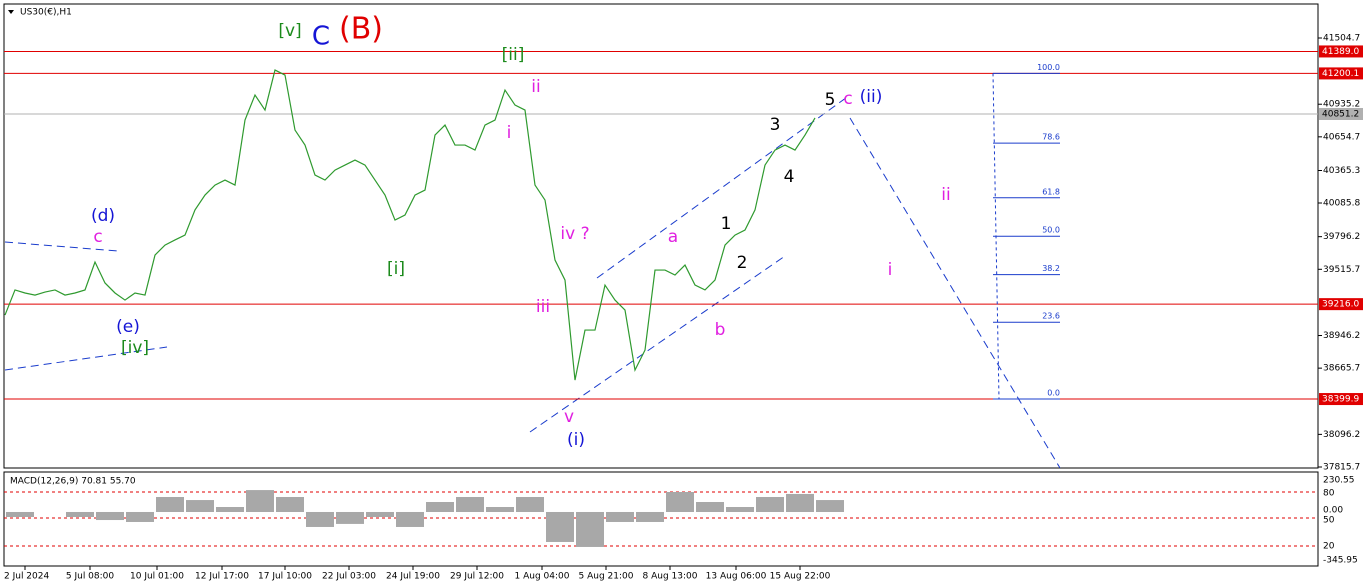 The image size is (1366, 588). What do you see at coordinates (477, 577) in the screenshot?
I see `x-tick-label: 29 Jul 12:00` at bounding box center [477, 577].